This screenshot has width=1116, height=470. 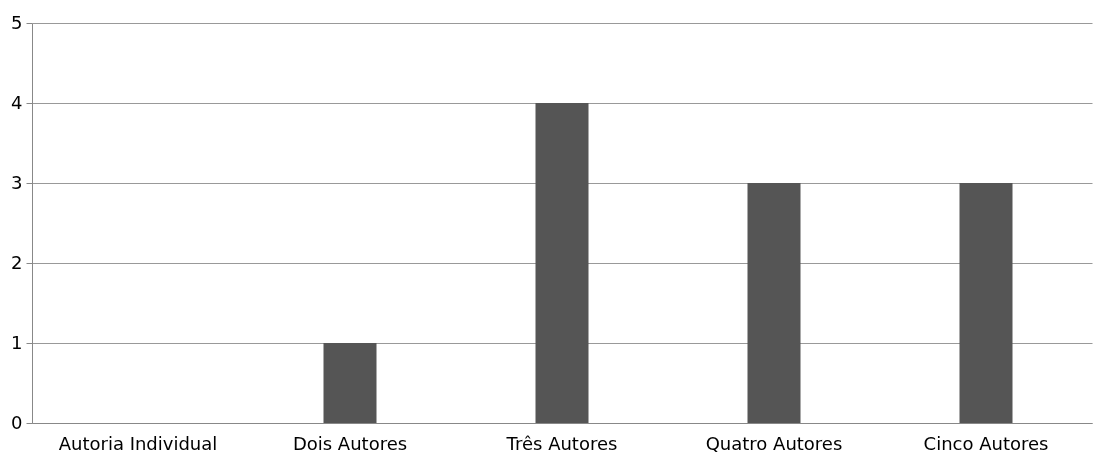 What do you see at coordinates (138, 443) in the screenshot?
I see `x-tick-label: Autoria Individual` at bounding box center [138, 443].